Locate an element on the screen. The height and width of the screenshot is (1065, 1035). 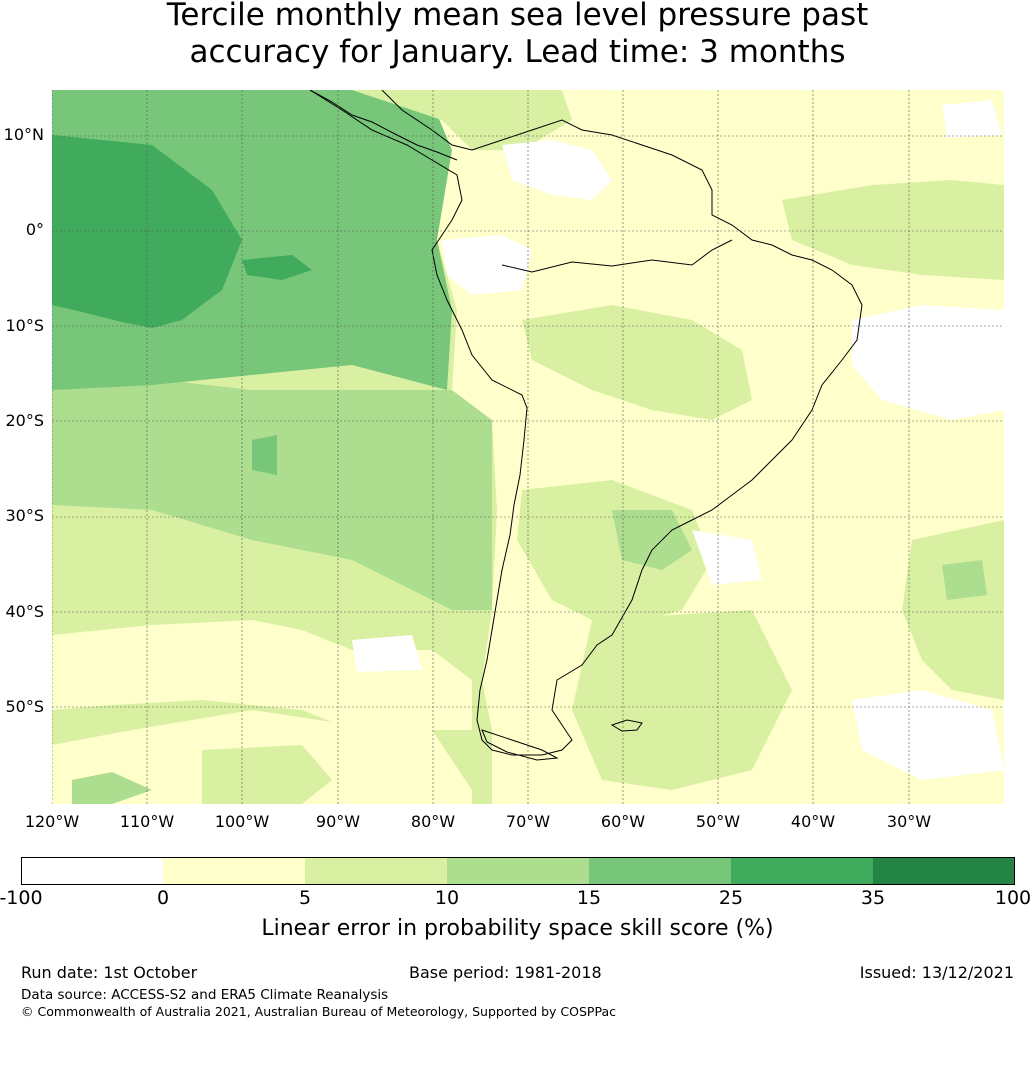
lon-label-50w: 50°W is located at coordinates (718, 821).